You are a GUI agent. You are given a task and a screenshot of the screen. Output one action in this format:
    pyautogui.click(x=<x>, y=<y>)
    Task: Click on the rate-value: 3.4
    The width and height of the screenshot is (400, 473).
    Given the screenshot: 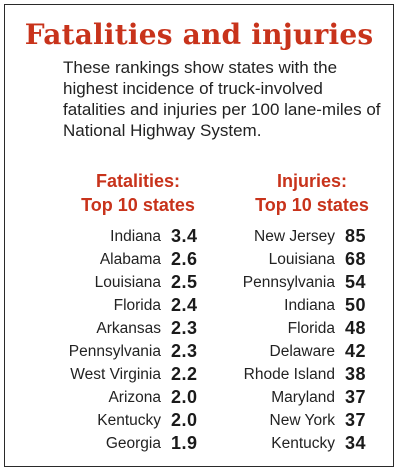 What is the action you would take?
    pyautogui.click(x=184, y=236)
    